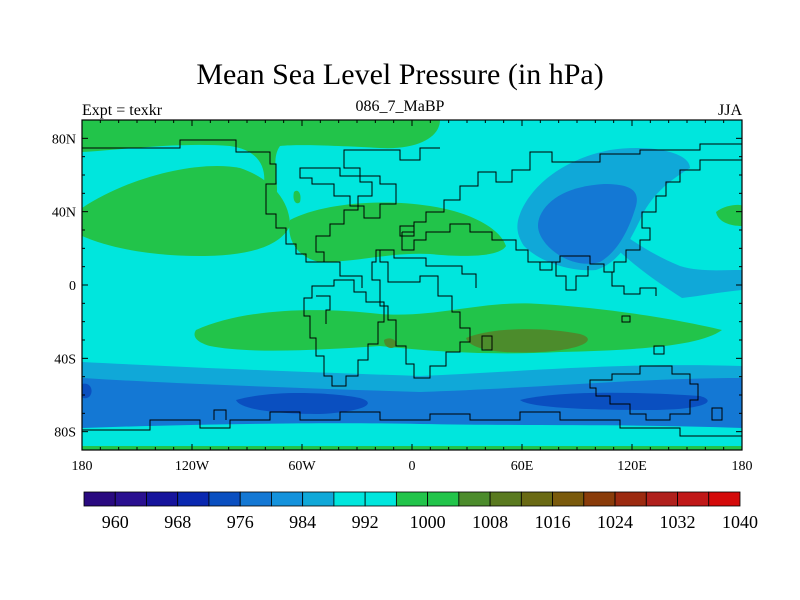 The image size is (800, 600). I want to click on coast-south-america, so click(344, 333).